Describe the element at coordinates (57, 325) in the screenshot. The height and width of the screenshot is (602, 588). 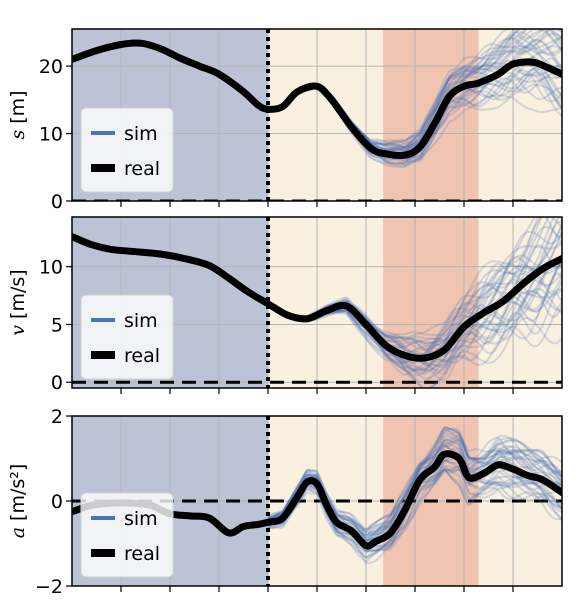
I see `y-tick-label: 5` at that location.